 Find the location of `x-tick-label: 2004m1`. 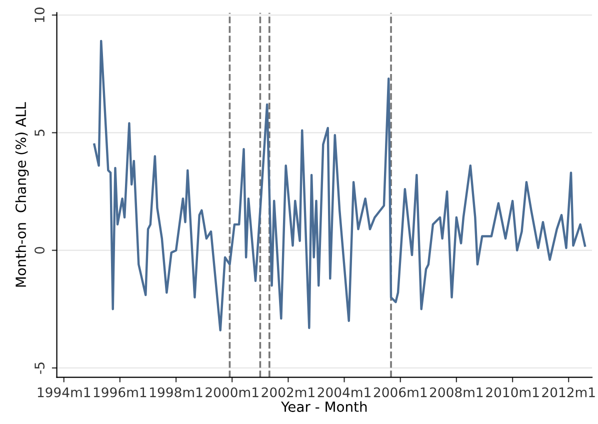

x-tick-label: 2004m1 is located at coordinates (344, 392).